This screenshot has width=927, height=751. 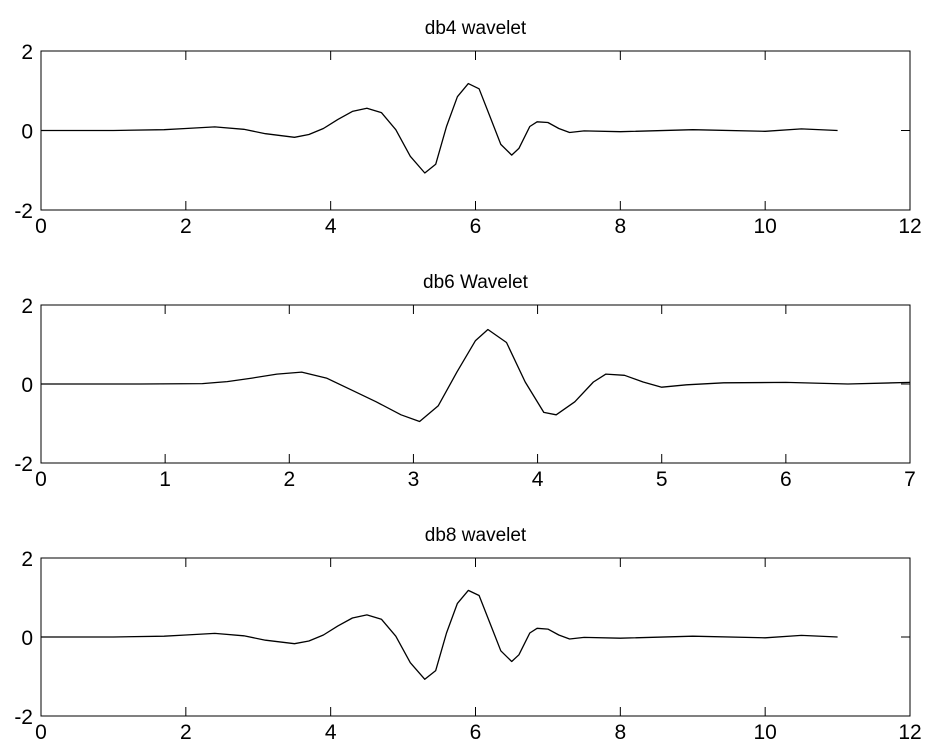 What do you see at coordinates (414, 479) in the screenshot?
I see `x-tick-label: 3` at bounding box center [414, 479].